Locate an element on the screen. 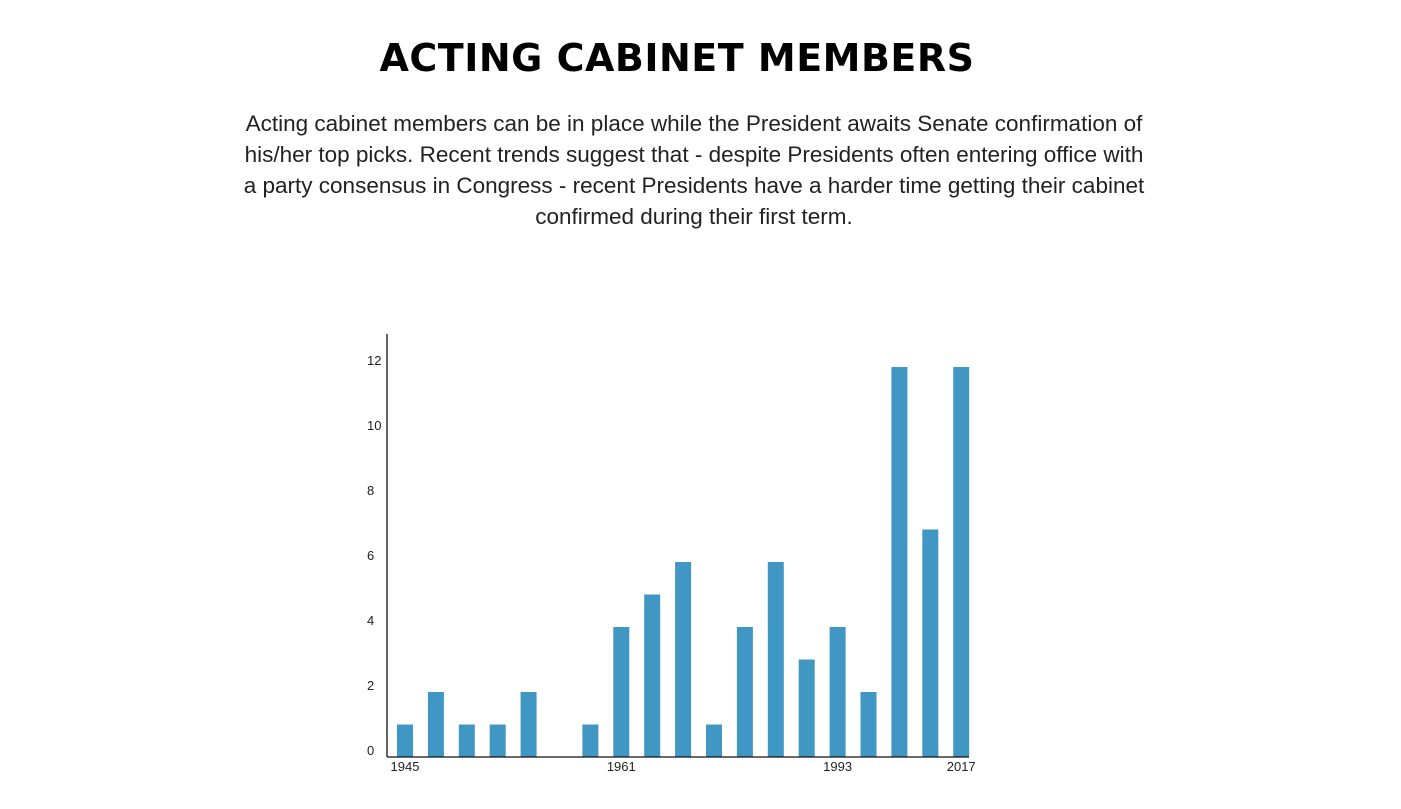  y-tick-label: 0 is located at coordinates (370, 750).